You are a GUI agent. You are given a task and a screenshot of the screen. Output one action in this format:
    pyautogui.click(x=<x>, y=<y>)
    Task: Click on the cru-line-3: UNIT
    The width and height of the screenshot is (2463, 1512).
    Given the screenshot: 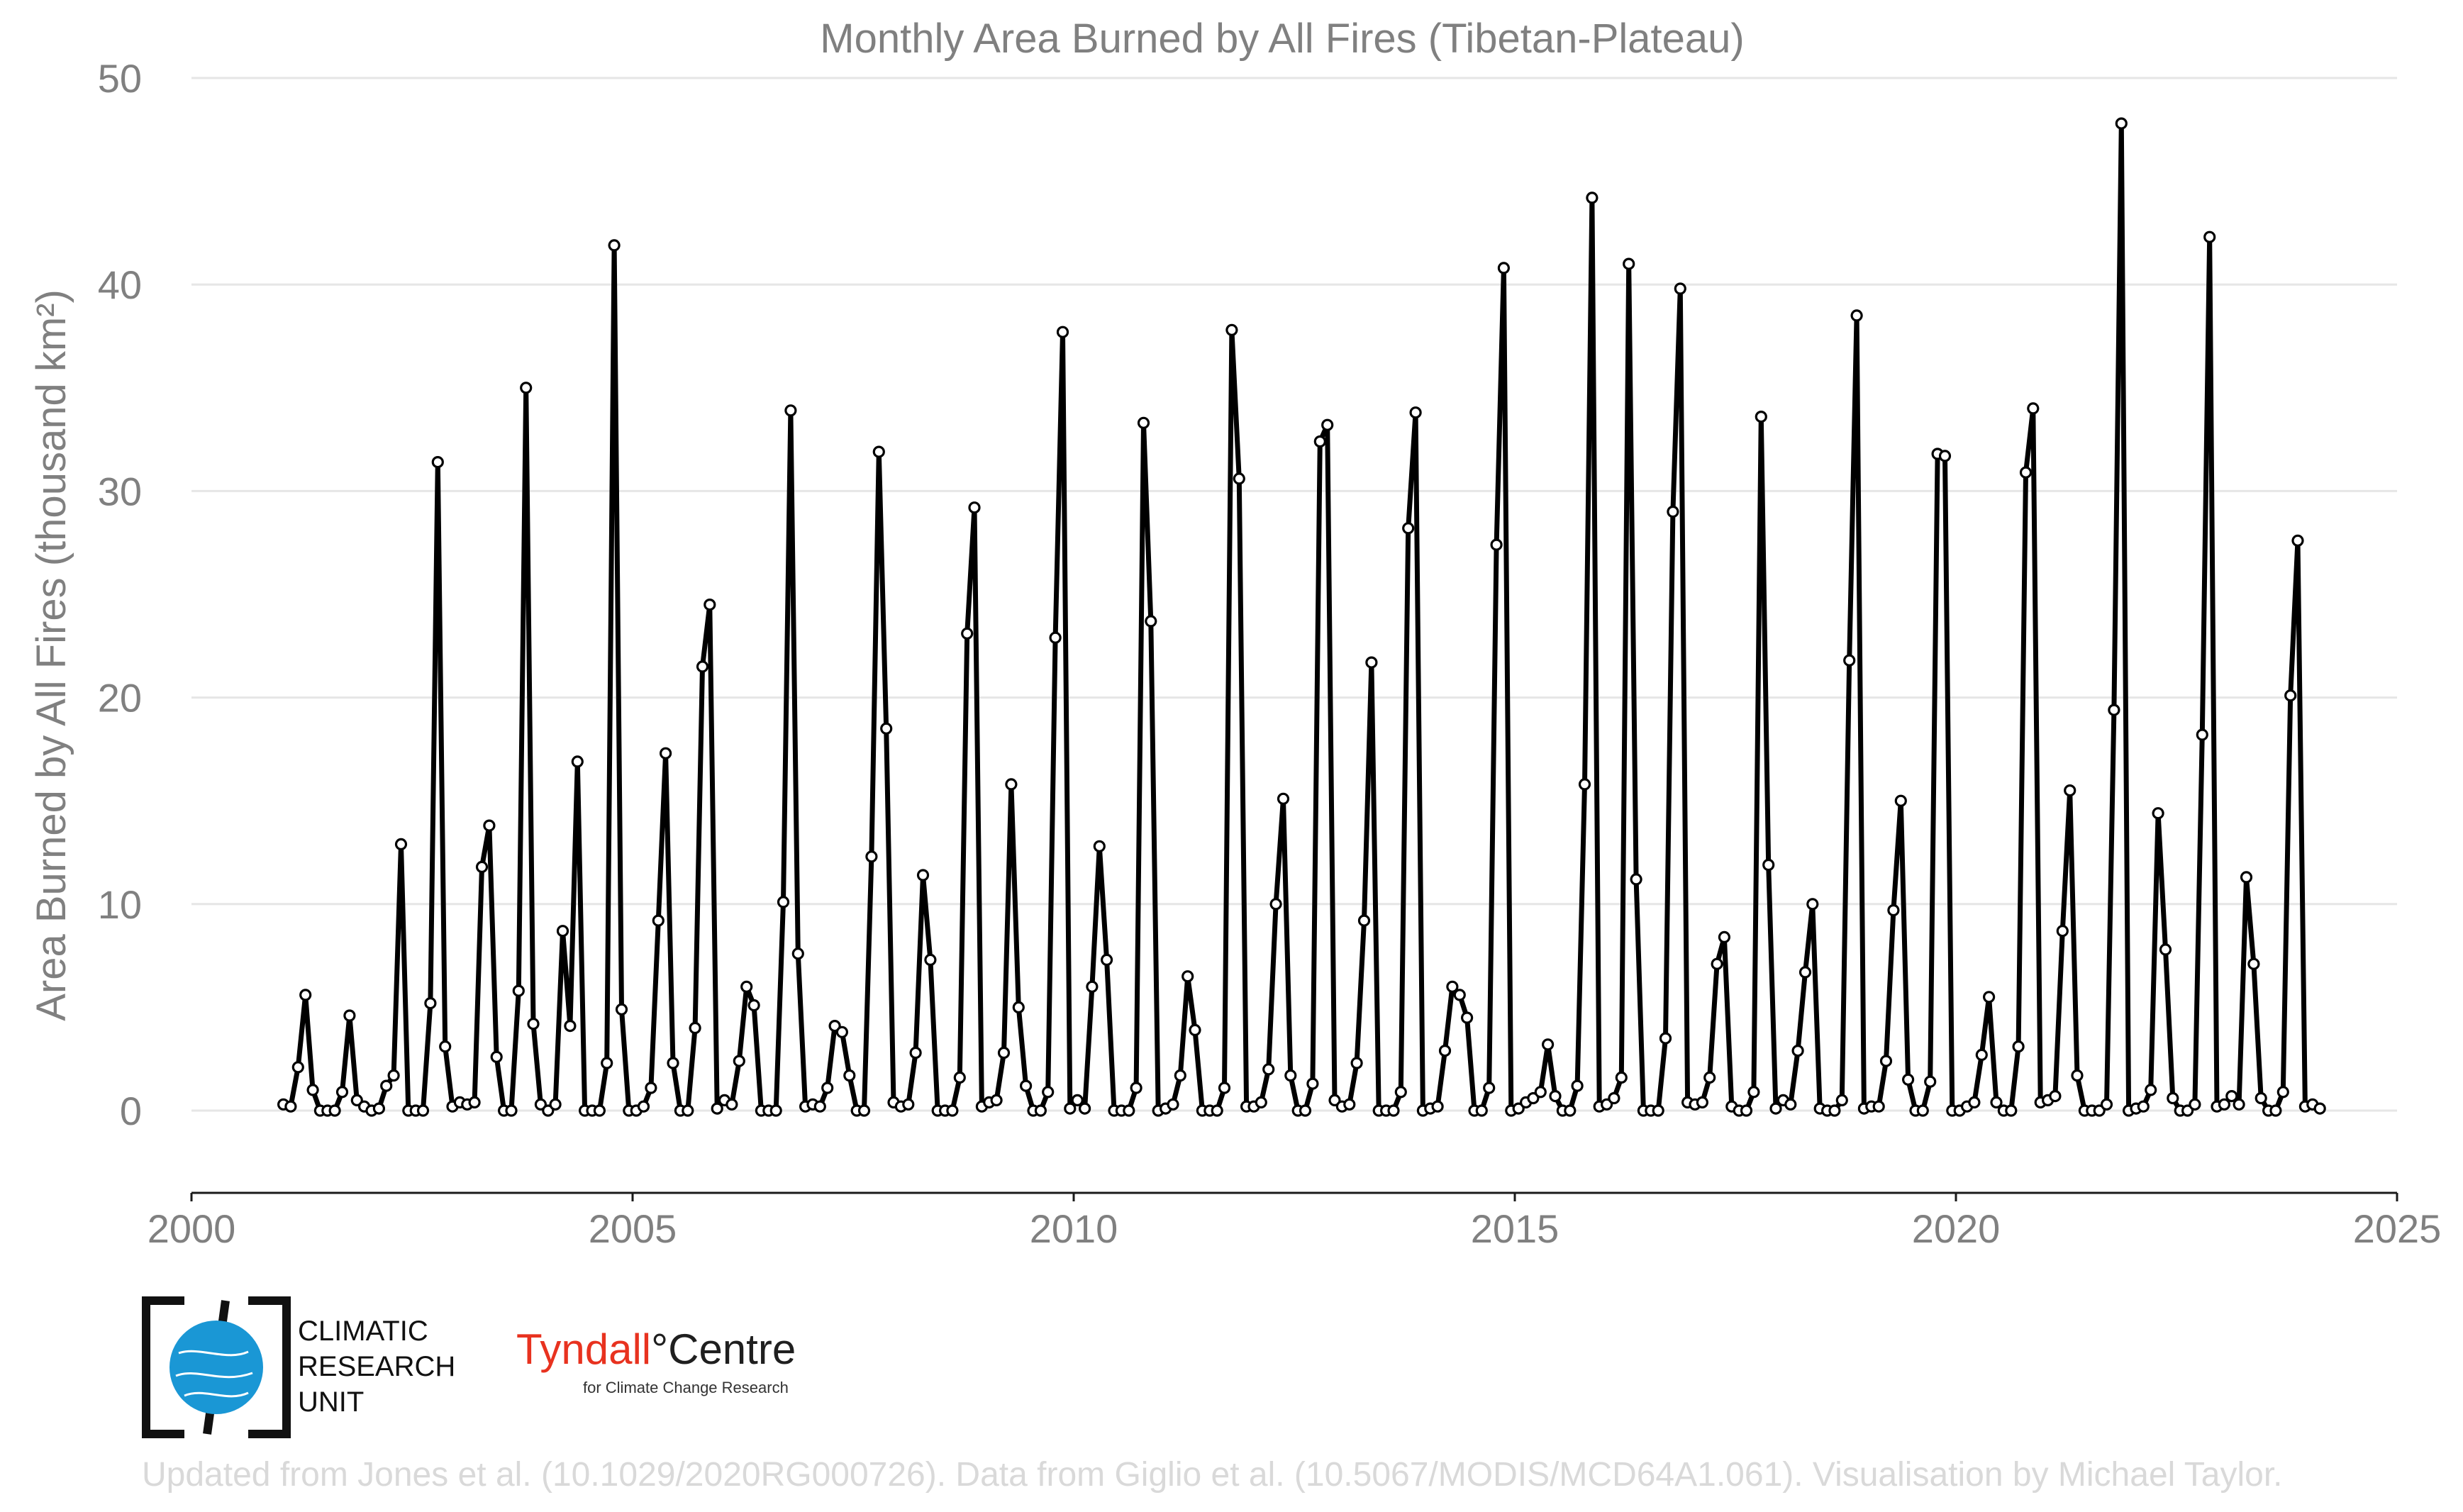 What is the action you would take?
    pyautogui.click(x=331, y=1402)
    